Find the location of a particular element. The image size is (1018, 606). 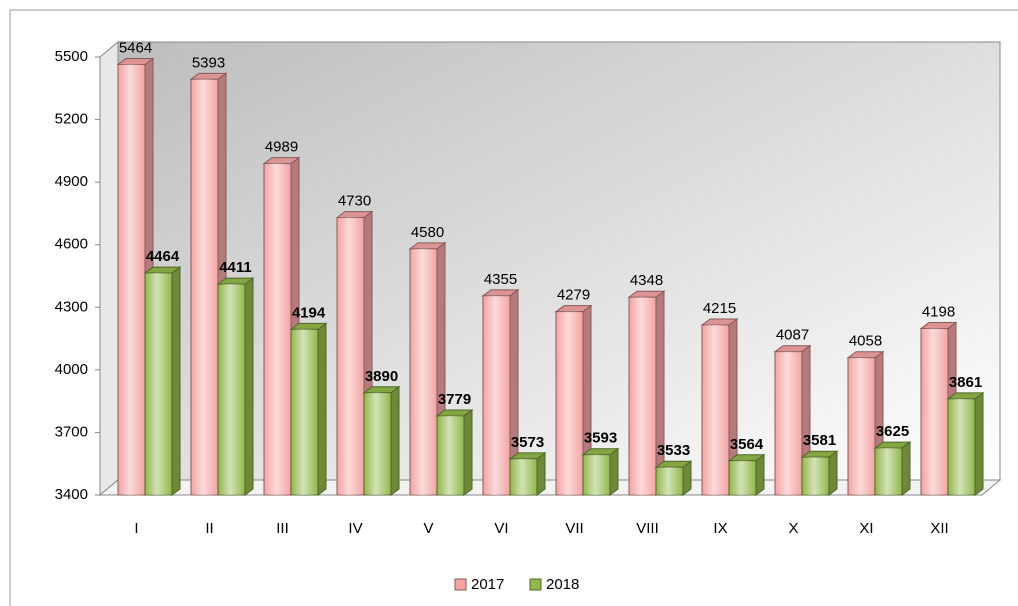

x-tick-label: III is located at coordinates (282, 528).